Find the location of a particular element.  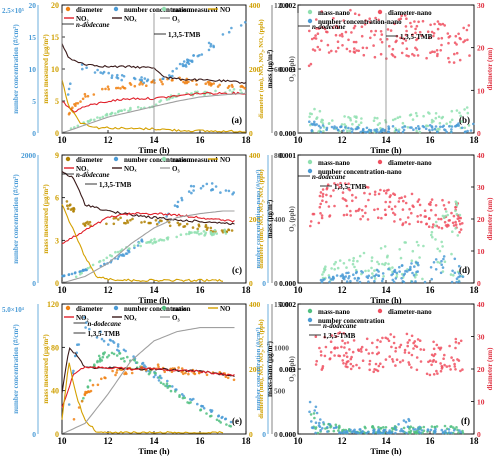

far-left-axis-label: number concentration (#/cm³) is located at coordinates (258, 368).